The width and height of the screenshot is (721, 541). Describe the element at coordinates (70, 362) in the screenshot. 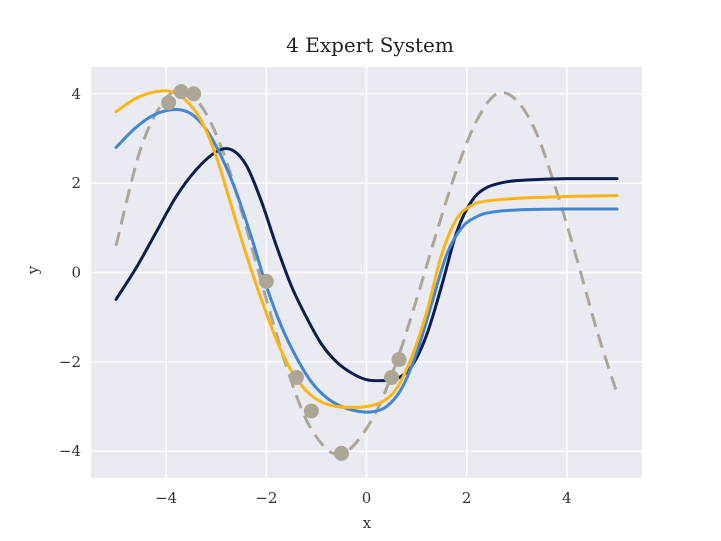

I see `y-tick-label: −2` at that location.